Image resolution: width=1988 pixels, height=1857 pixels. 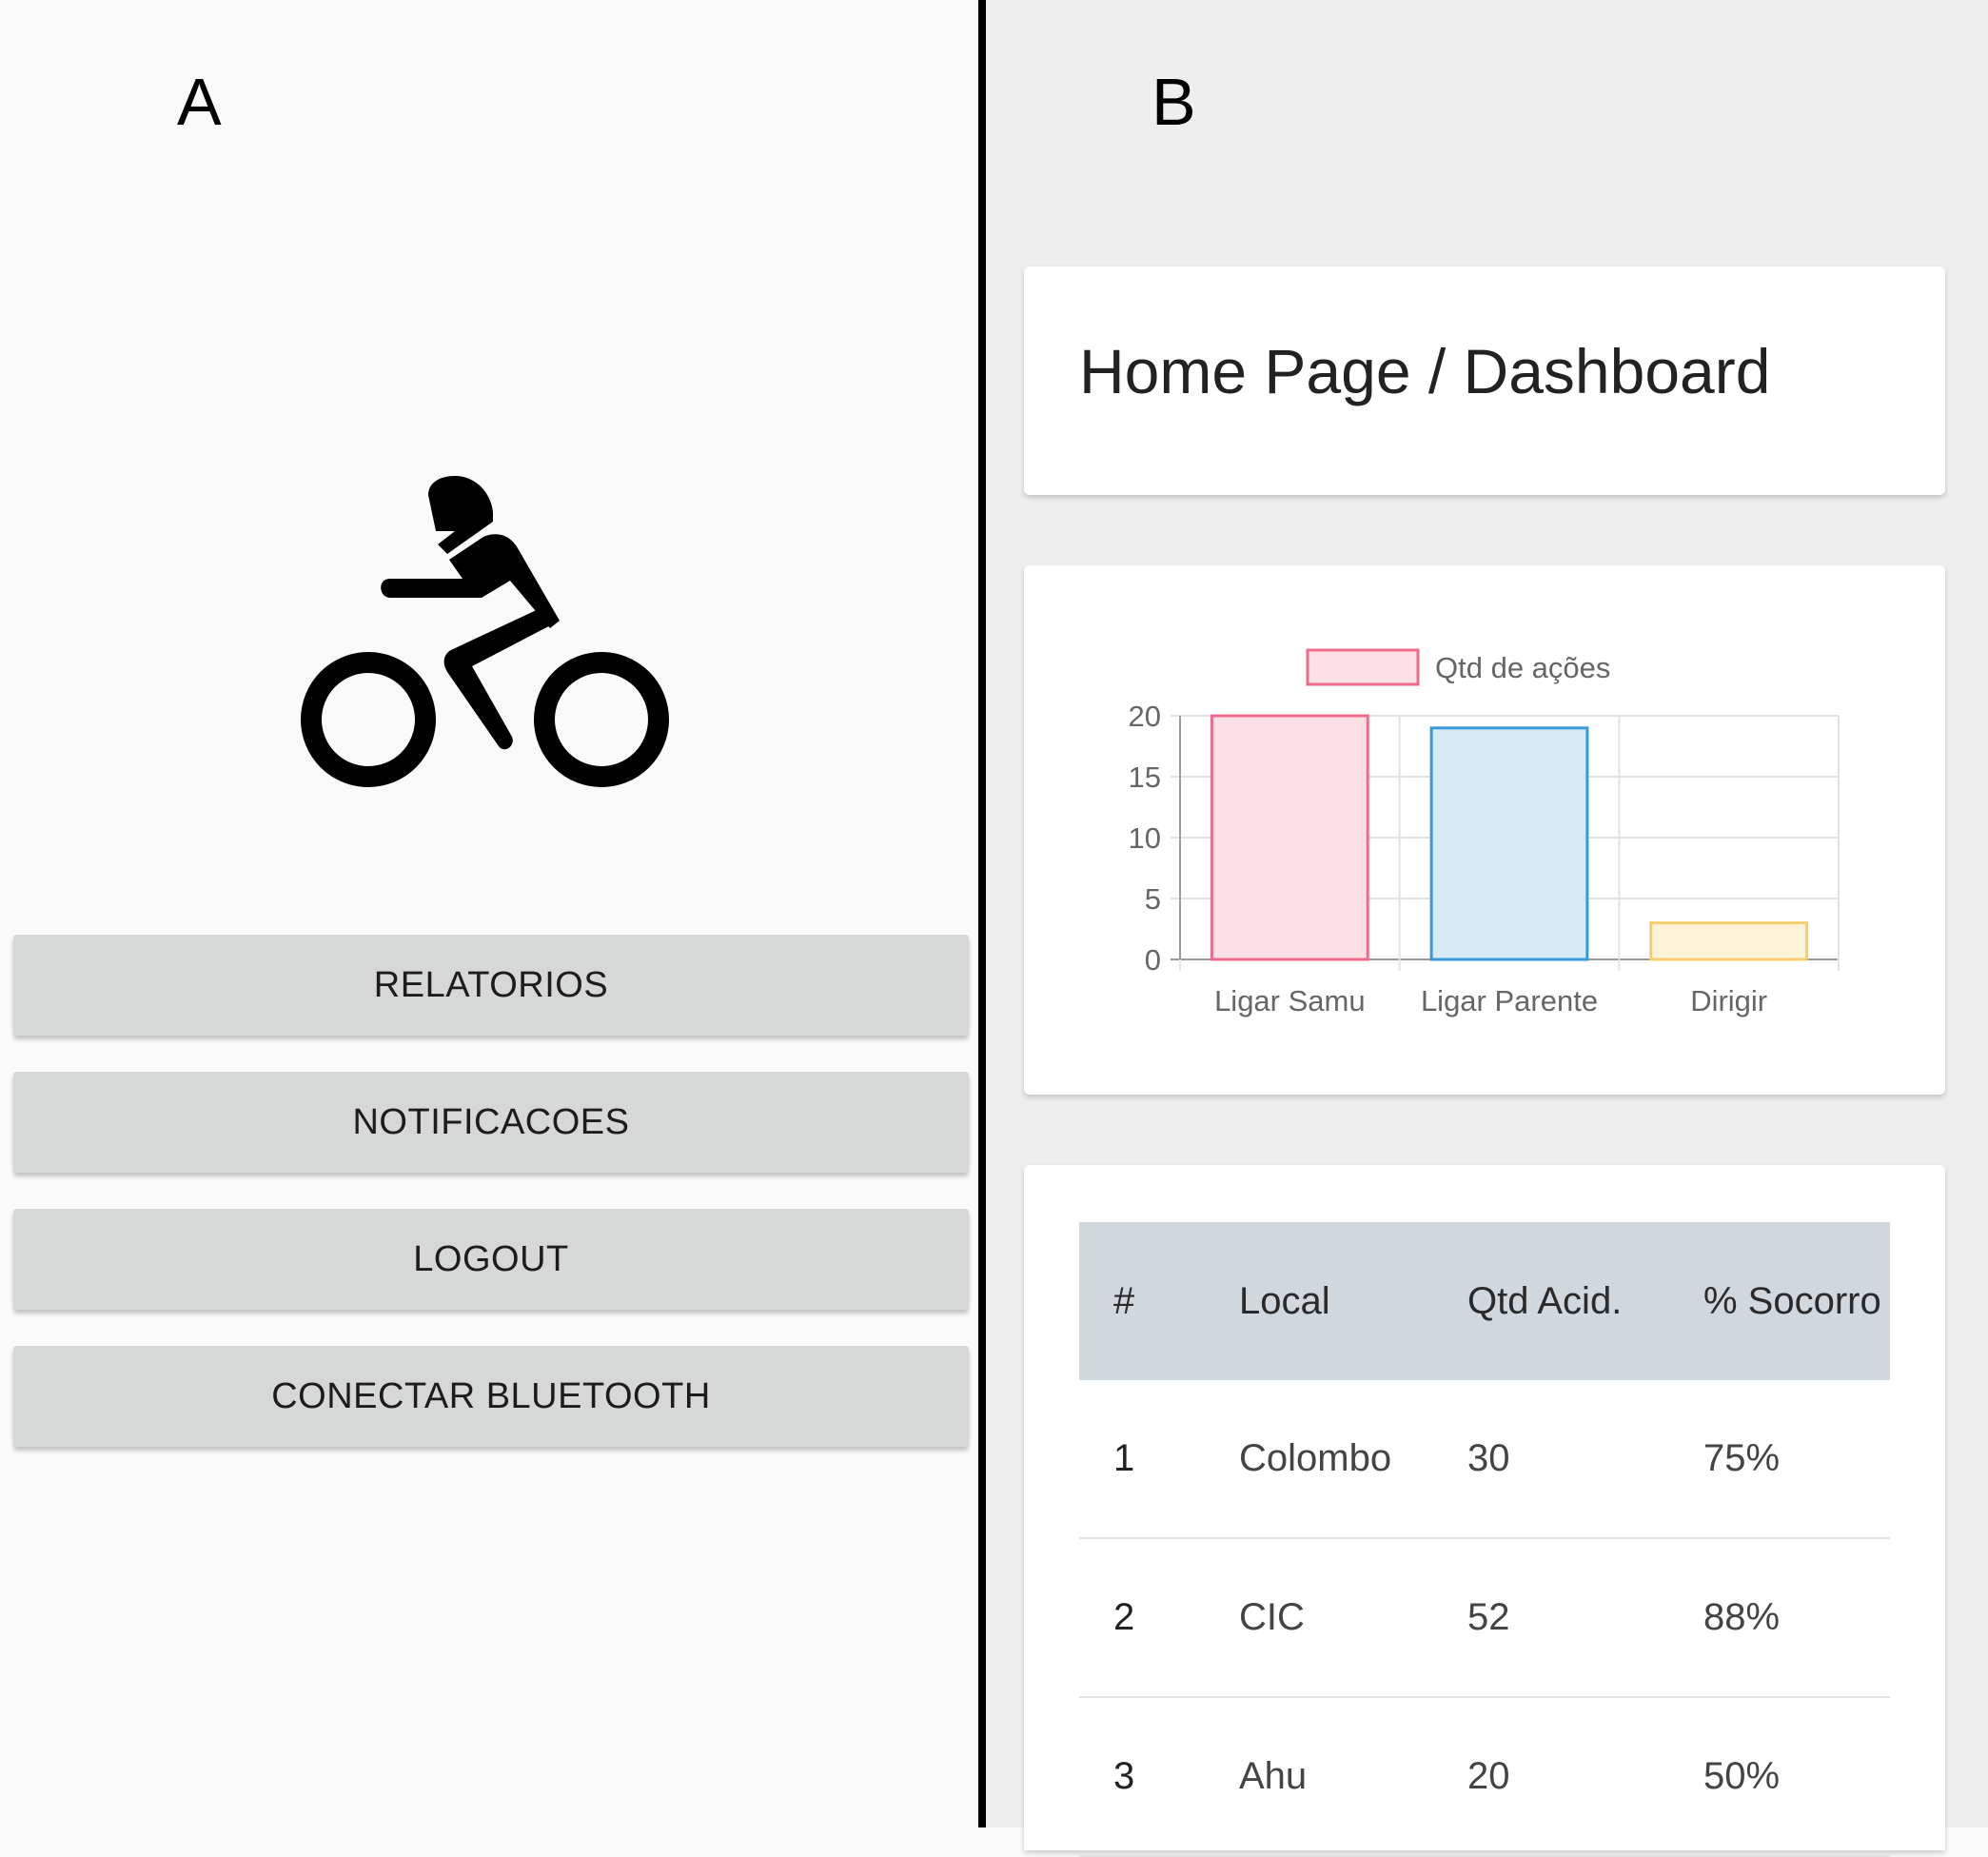 What do you see at coordinates (1353, 1301) in the screenshot?
I see `header-local: Local` at bounding box center [1353, 1301].